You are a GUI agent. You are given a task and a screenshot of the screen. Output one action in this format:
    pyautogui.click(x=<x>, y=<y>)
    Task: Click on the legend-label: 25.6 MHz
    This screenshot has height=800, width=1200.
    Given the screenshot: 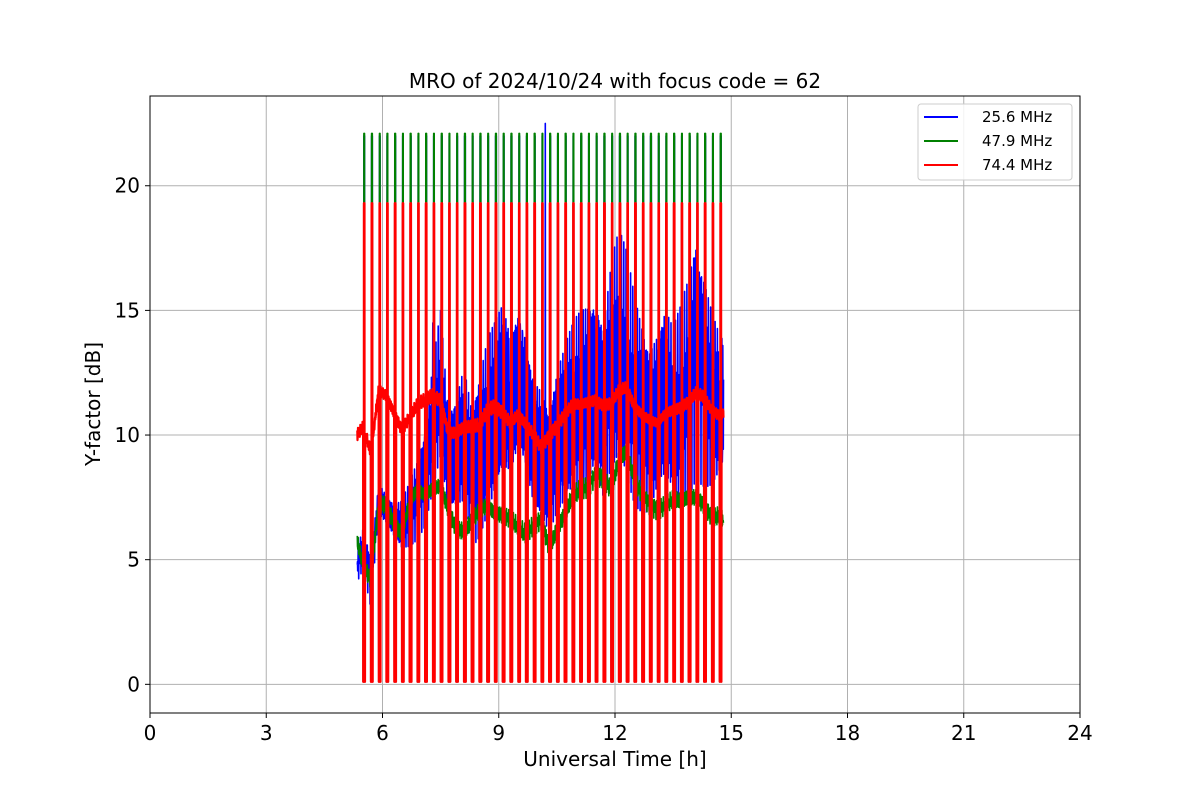 What is the action you would take?
    pyautogui.click(x=1017, y=117)
    